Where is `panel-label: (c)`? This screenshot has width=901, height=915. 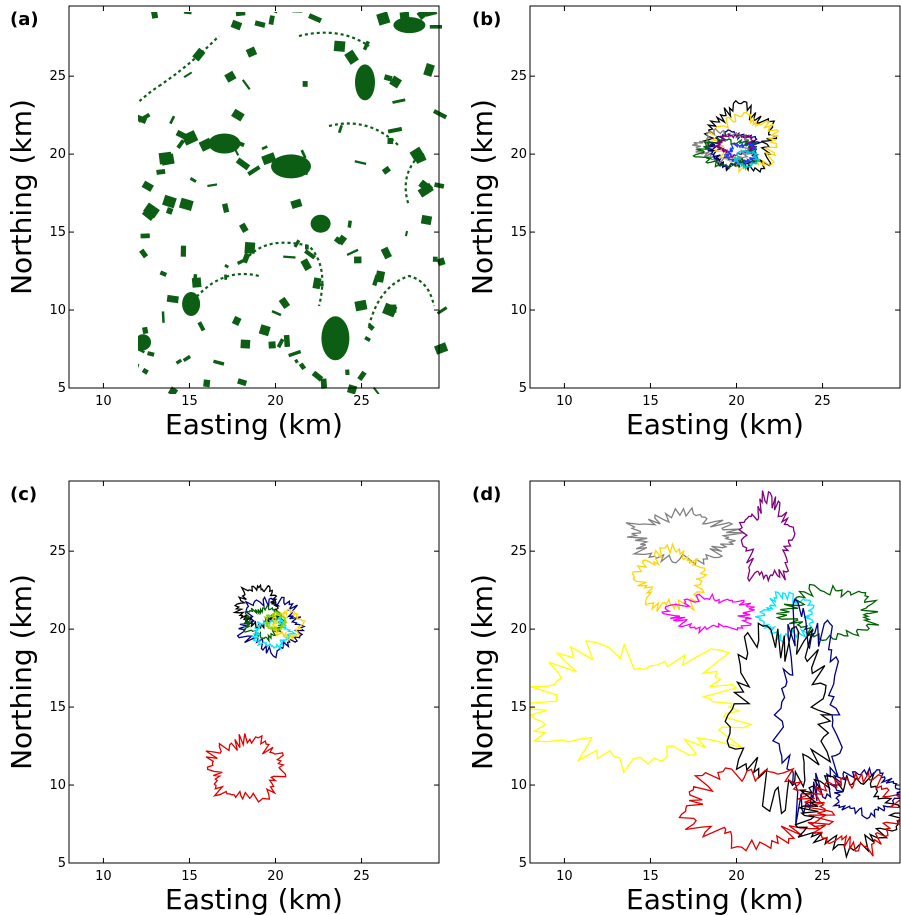
panel-label: (c) is located at coordinates (23, 494).